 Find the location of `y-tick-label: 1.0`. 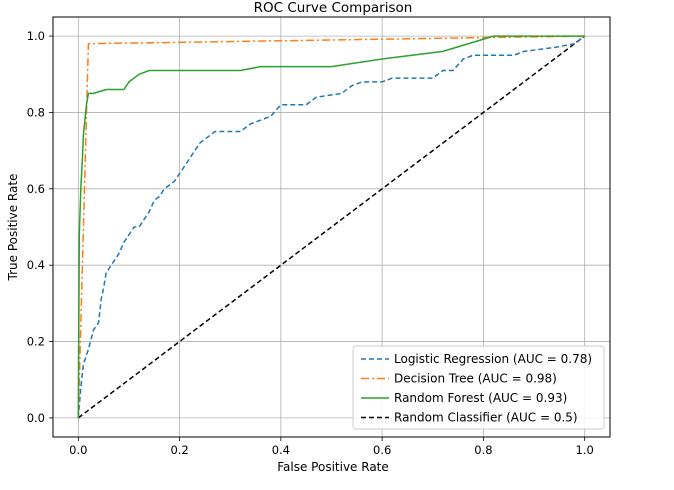

y-tick-label: 1.0 is located at coordinates (36, 36).